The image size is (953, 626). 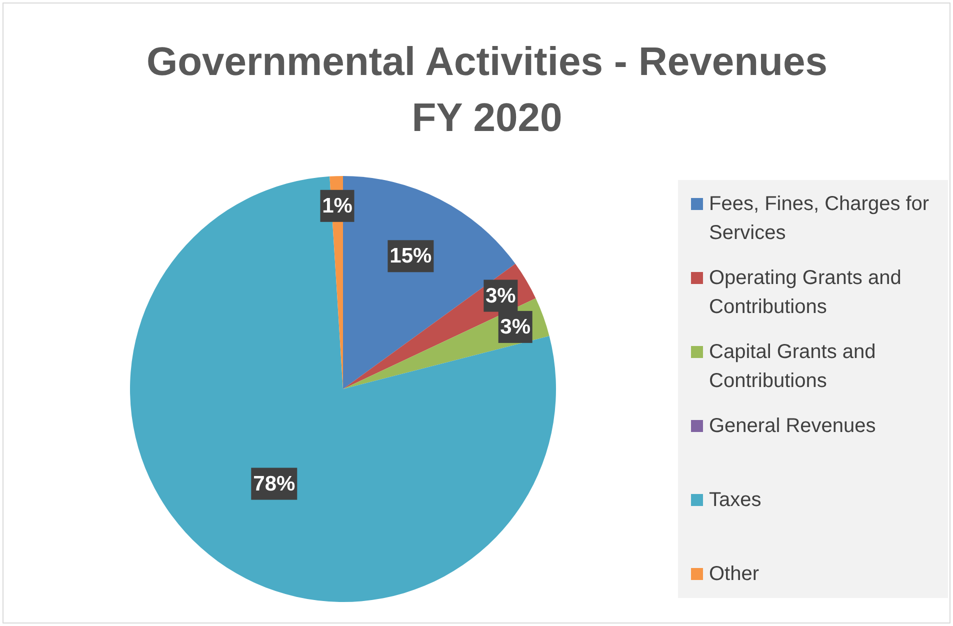 What do you see at coordinates (734, 574) in the screenshot?
I see `legend-label: Other` at bounding box center [734, 574].